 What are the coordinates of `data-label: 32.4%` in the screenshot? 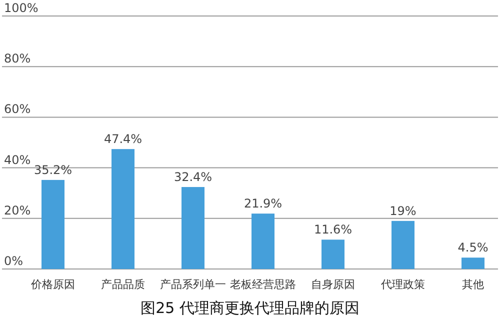 It's located at (193, 177).